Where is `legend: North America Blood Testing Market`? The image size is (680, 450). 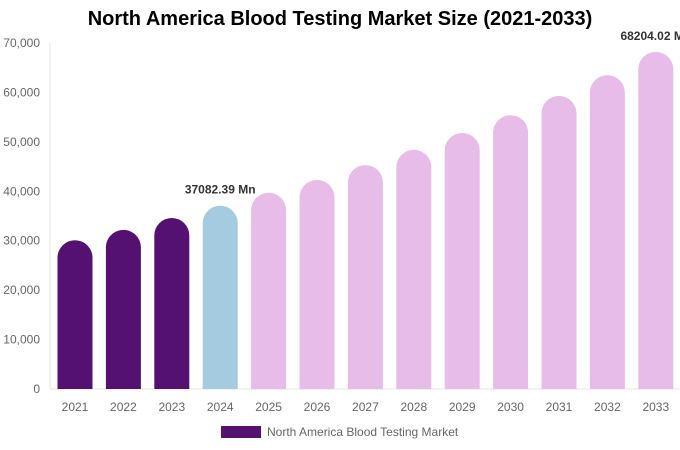
legend: North America Blood Testing Market is located at coordinates (339, 432).